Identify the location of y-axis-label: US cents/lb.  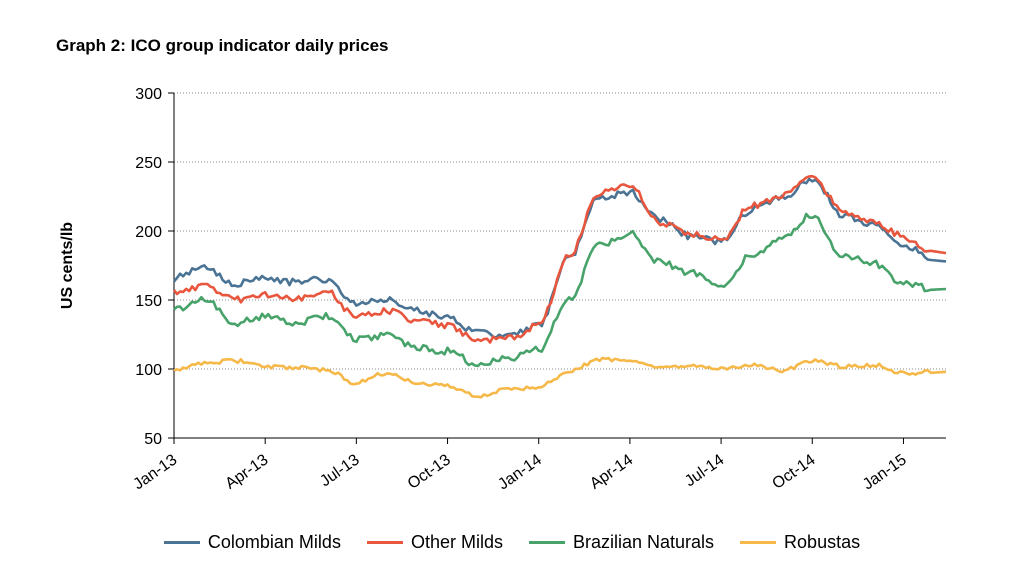
(67, 265).